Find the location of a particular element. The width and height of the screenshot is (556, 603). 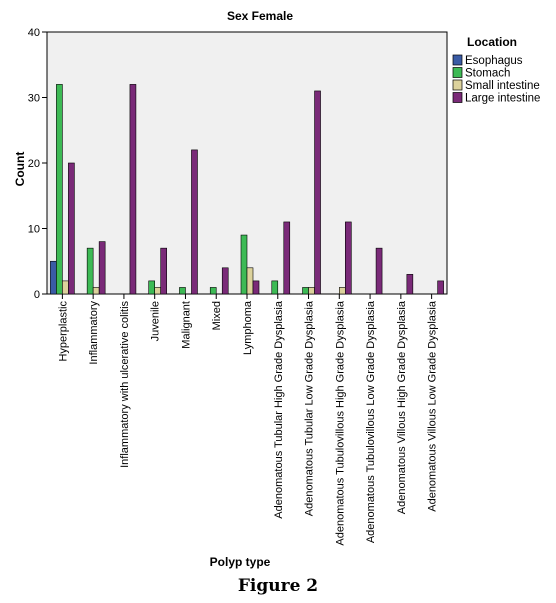

y-tick-label: 10 is located at coordinates (34, 230).